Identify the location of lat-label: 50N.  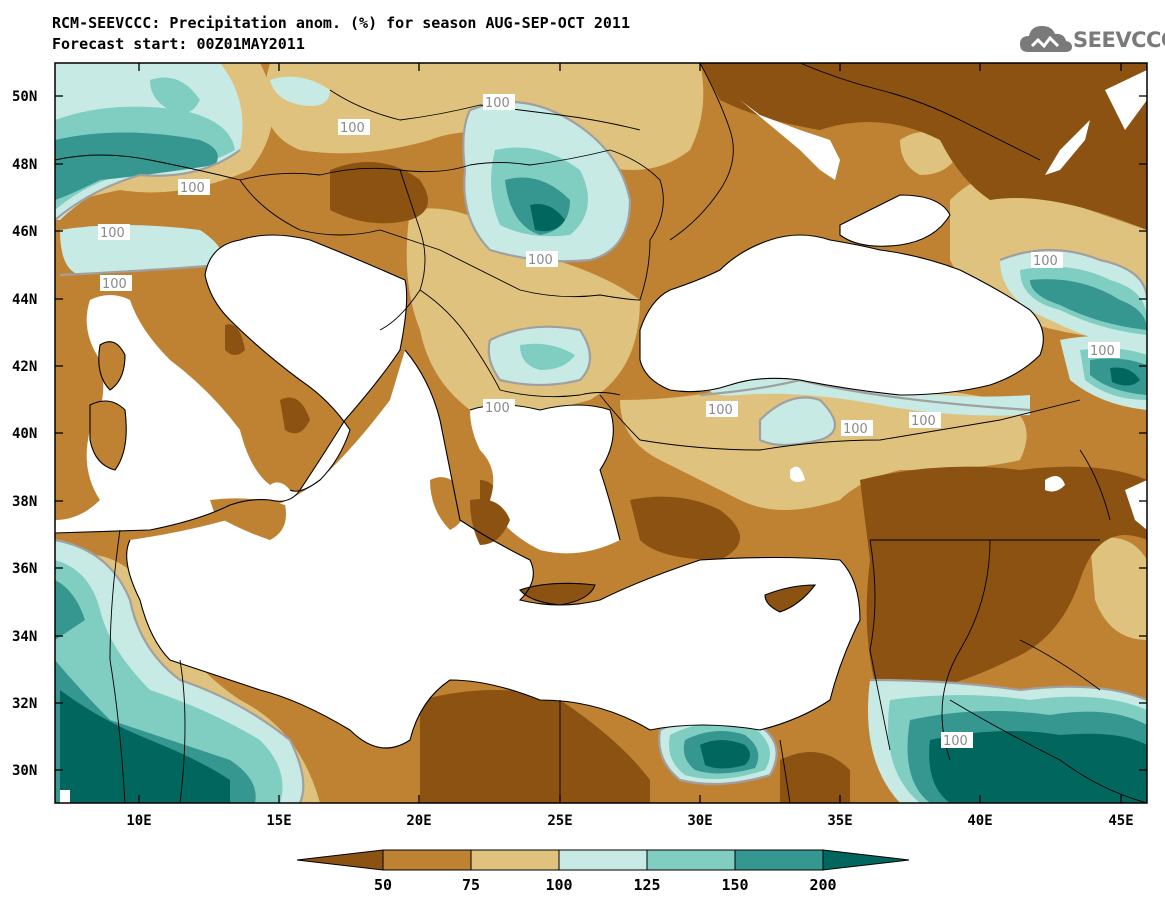
(24, 97).